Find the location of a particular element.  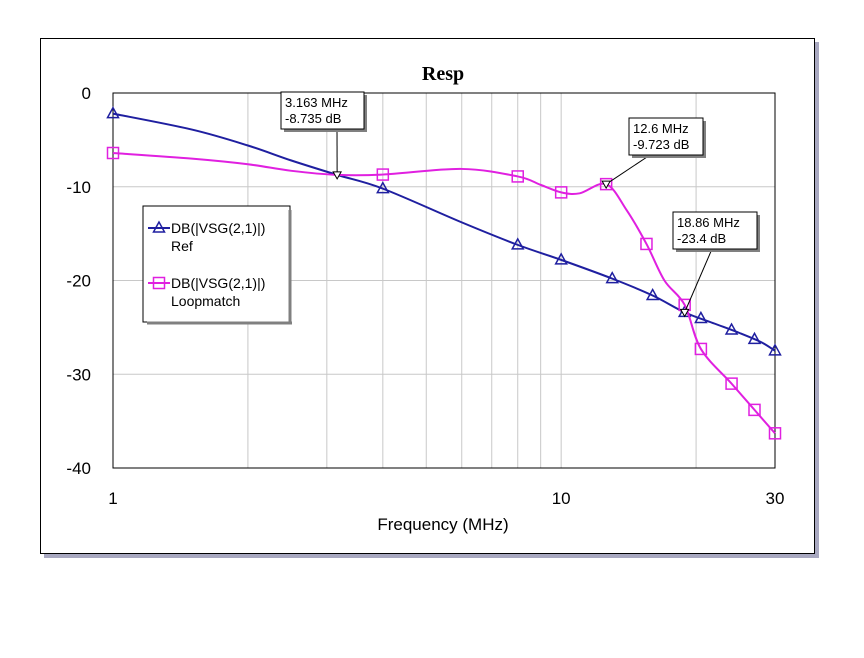

legend-series-label: Loopmatch is located at coordinates (205, 301).